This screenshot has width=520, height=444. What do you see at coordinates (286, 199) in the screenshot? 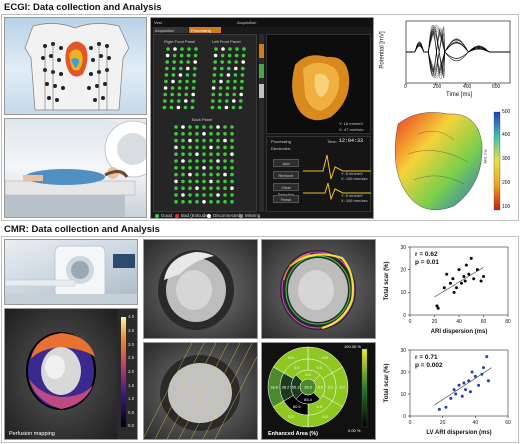
I see `finish-button: Finish` at bounding box center [286, 199].